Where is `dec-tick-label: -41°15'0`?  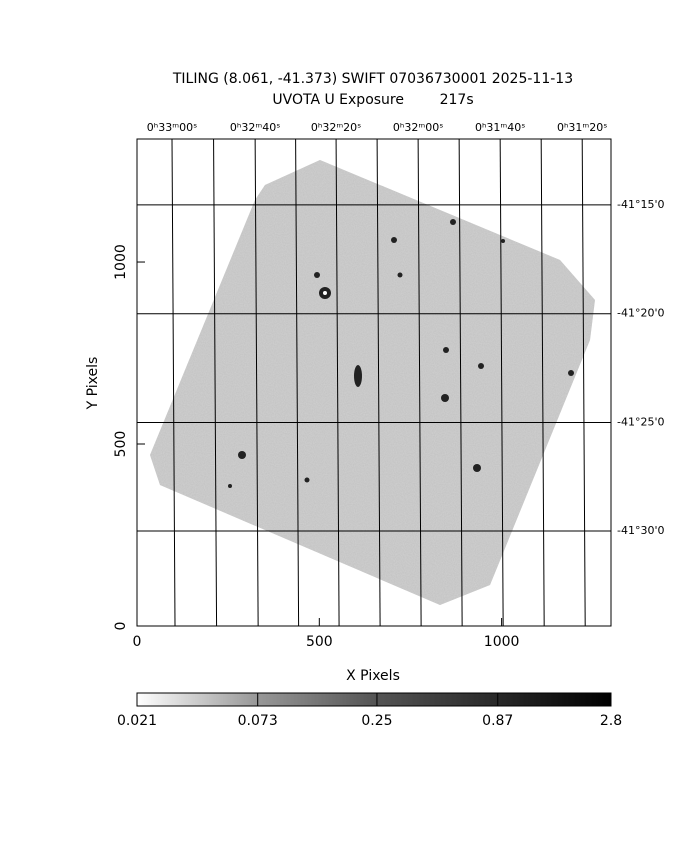
dec-tick-label: -41°15'0 is located at coordinates (641, 204).